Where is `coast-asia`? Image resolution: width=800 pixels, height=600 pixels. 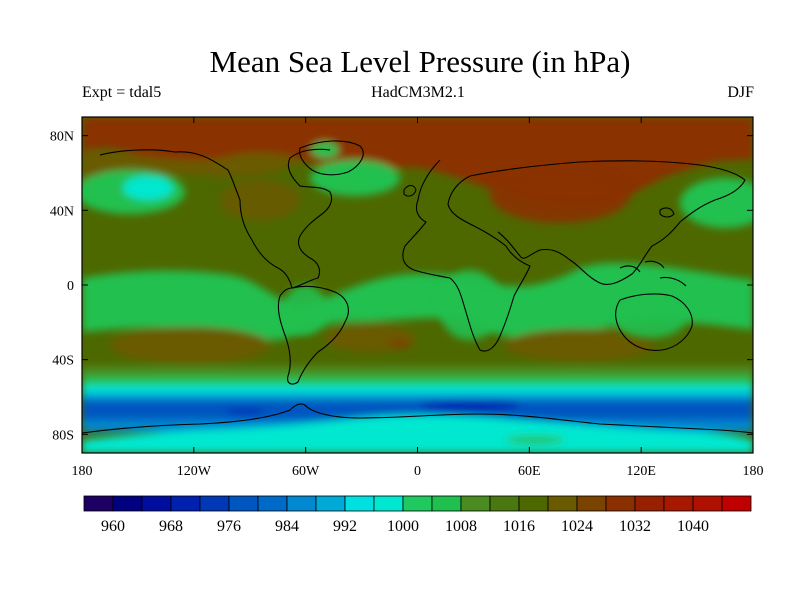
coast-asia is located at coordinates (607, 222).